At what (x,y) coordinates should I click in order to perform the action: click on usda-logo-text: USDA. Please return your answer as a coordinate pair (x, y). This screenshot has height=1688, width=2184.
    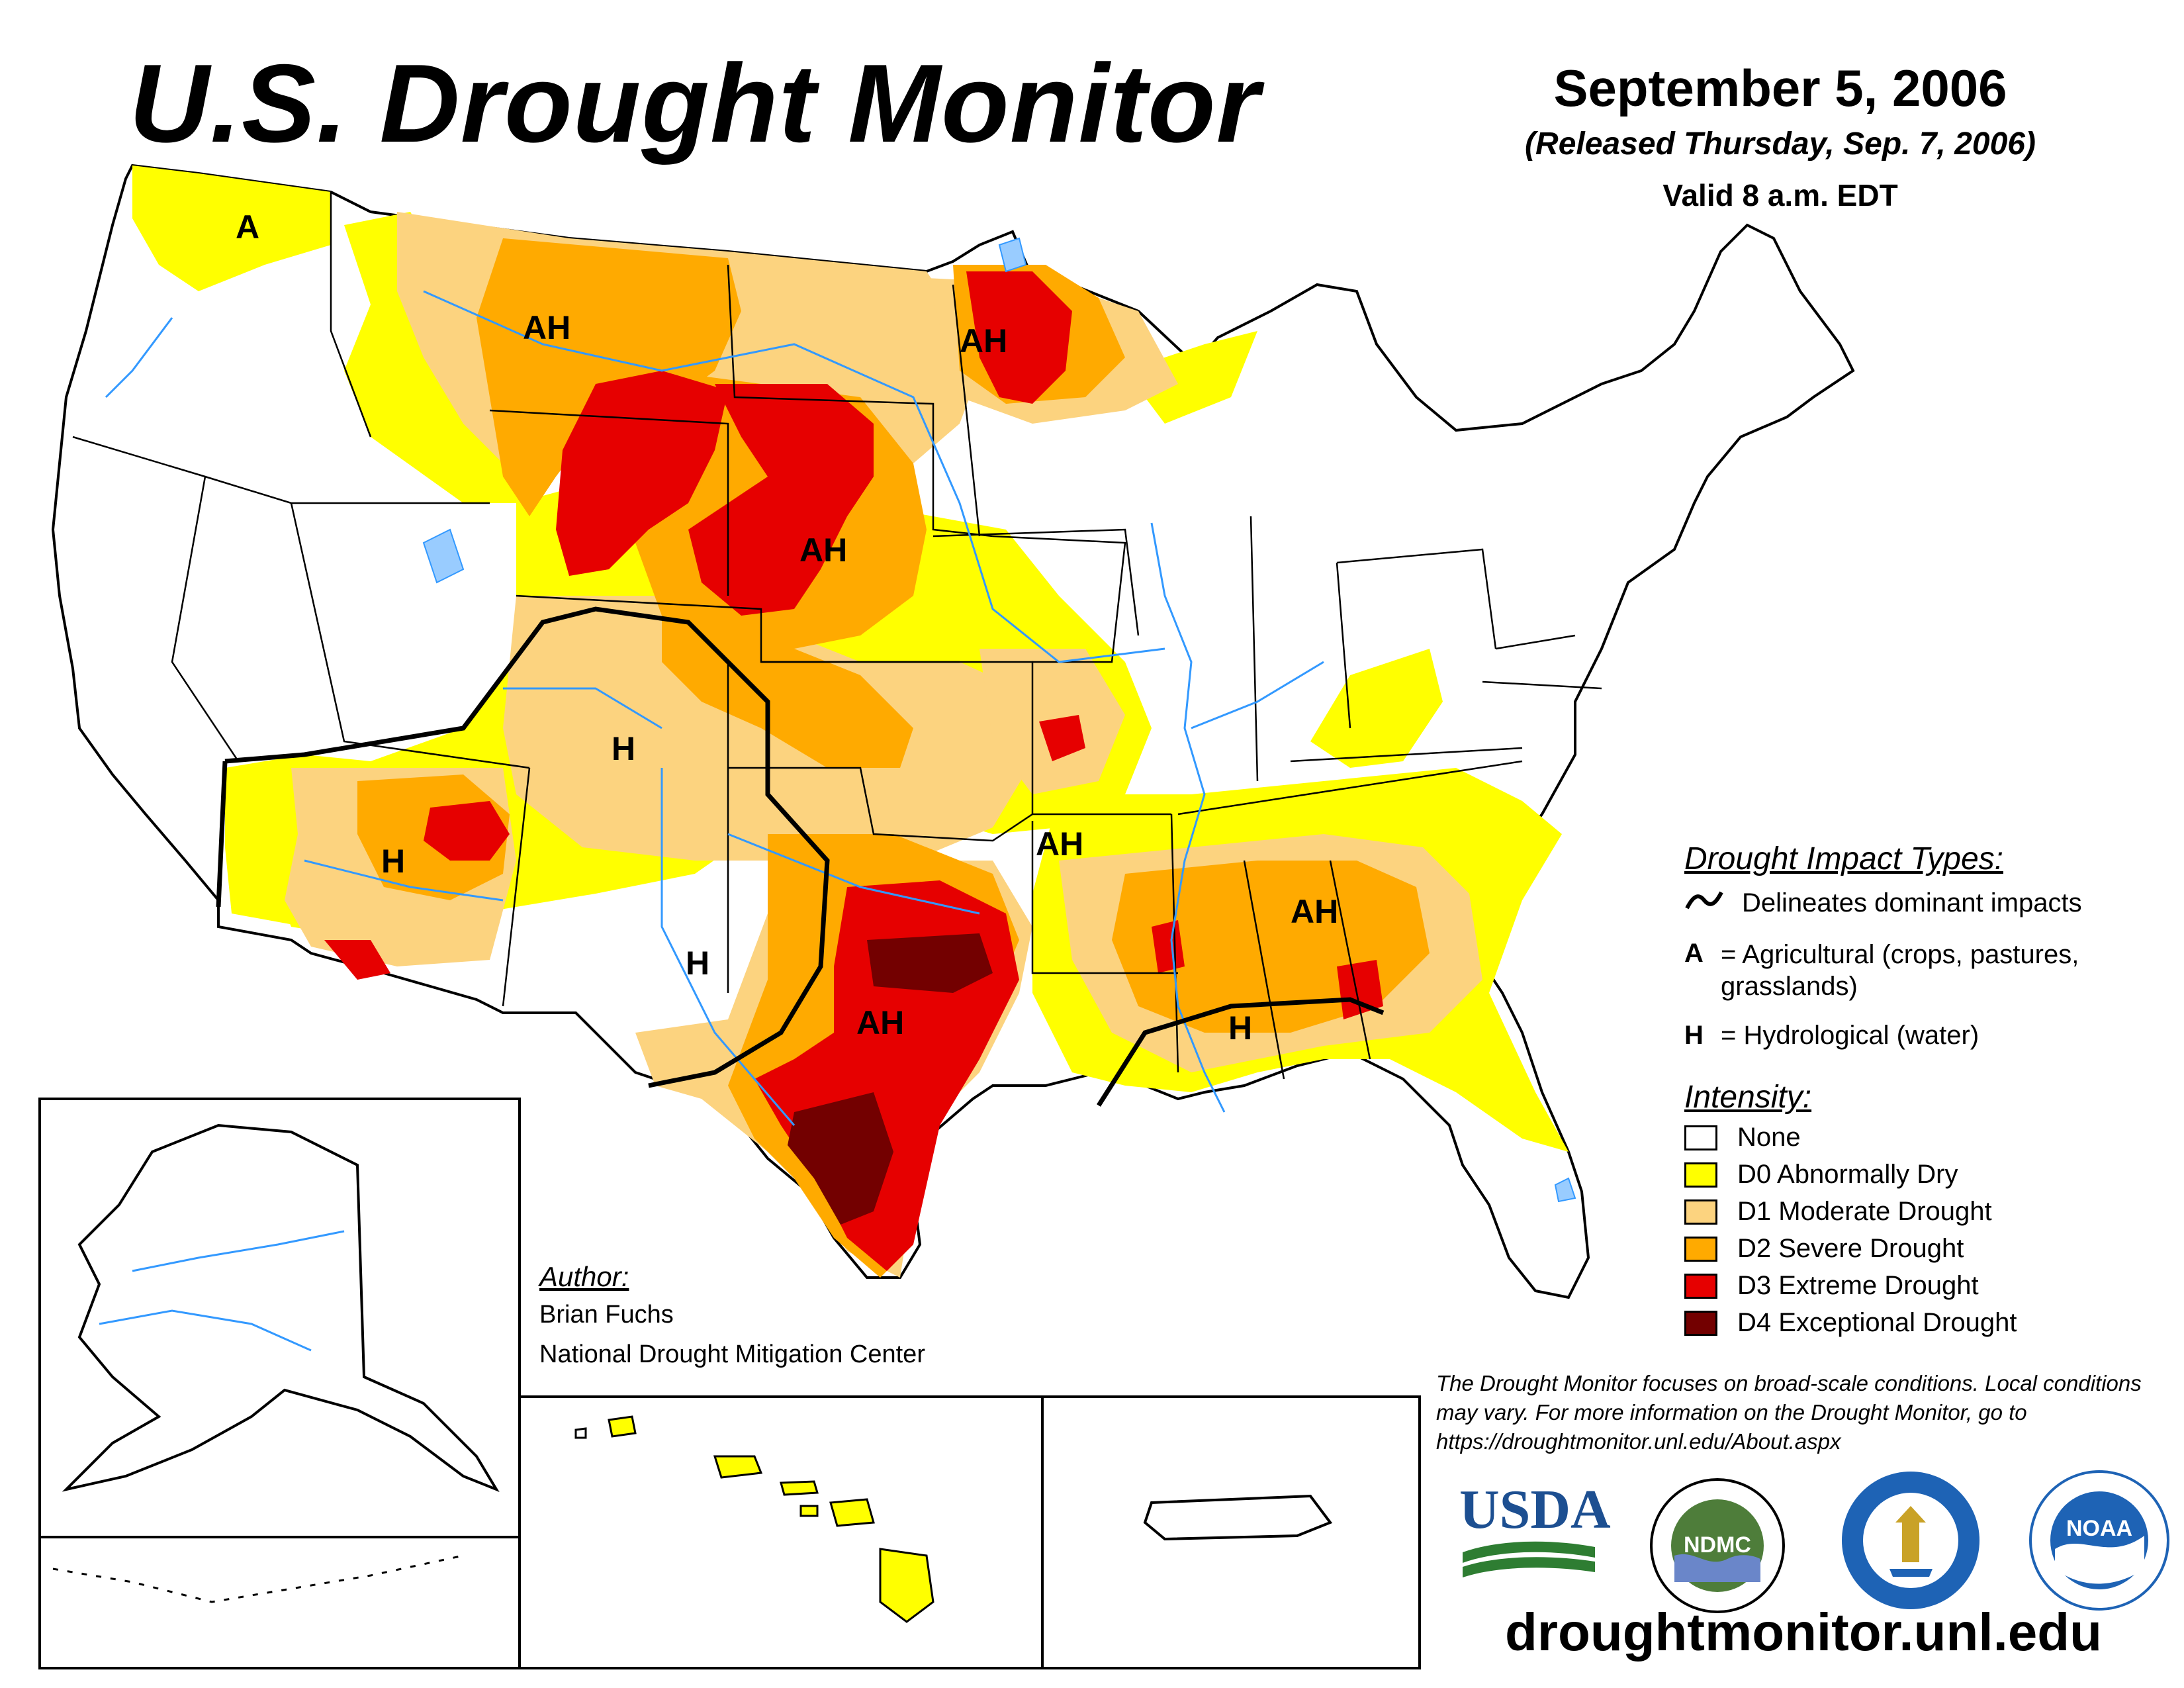
    Looking at the image, I should click on (1535, 1509).